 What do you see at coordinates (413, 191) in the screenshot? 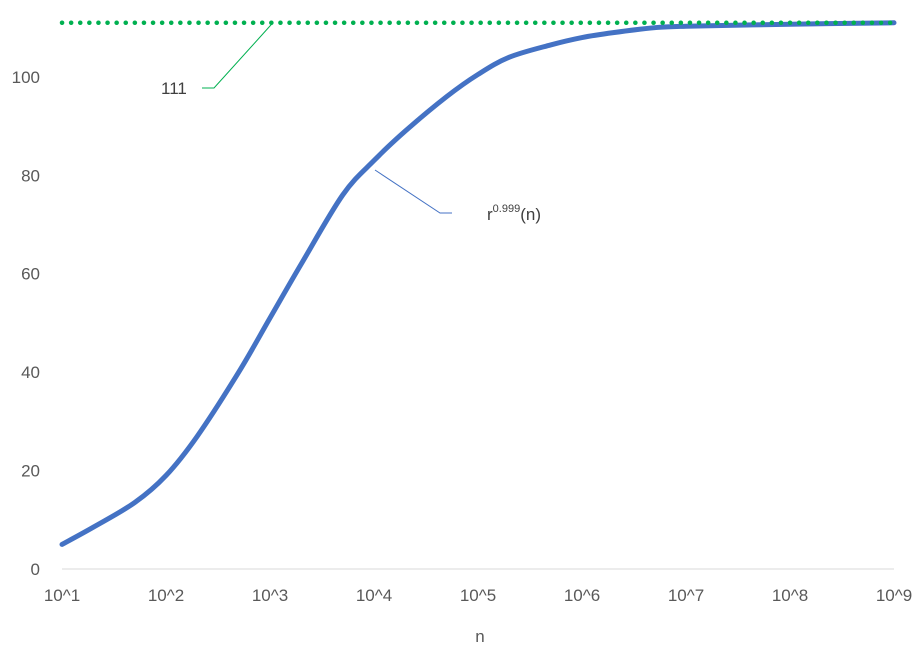
I see `curve-leader-line` at bounding box center [413, 191].